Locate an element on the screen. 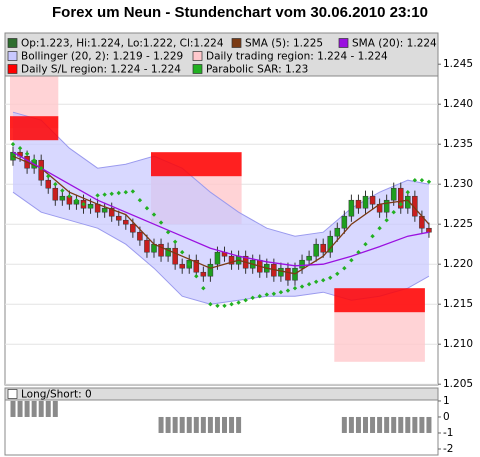 The width and height of the screenshot is (480, 457). legend-label: Parabolic SAR: 1.23 is located at coordinates (257, 70).